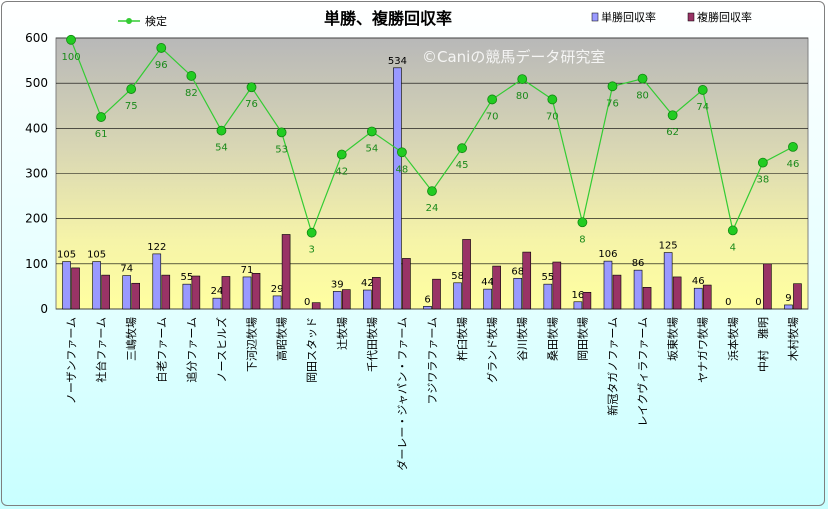 The width and height of the screenshot is (828, 509). Describe the element at coordinates (607, 254) in the screenshot. I see `data-label-tansho: 106` at that location.